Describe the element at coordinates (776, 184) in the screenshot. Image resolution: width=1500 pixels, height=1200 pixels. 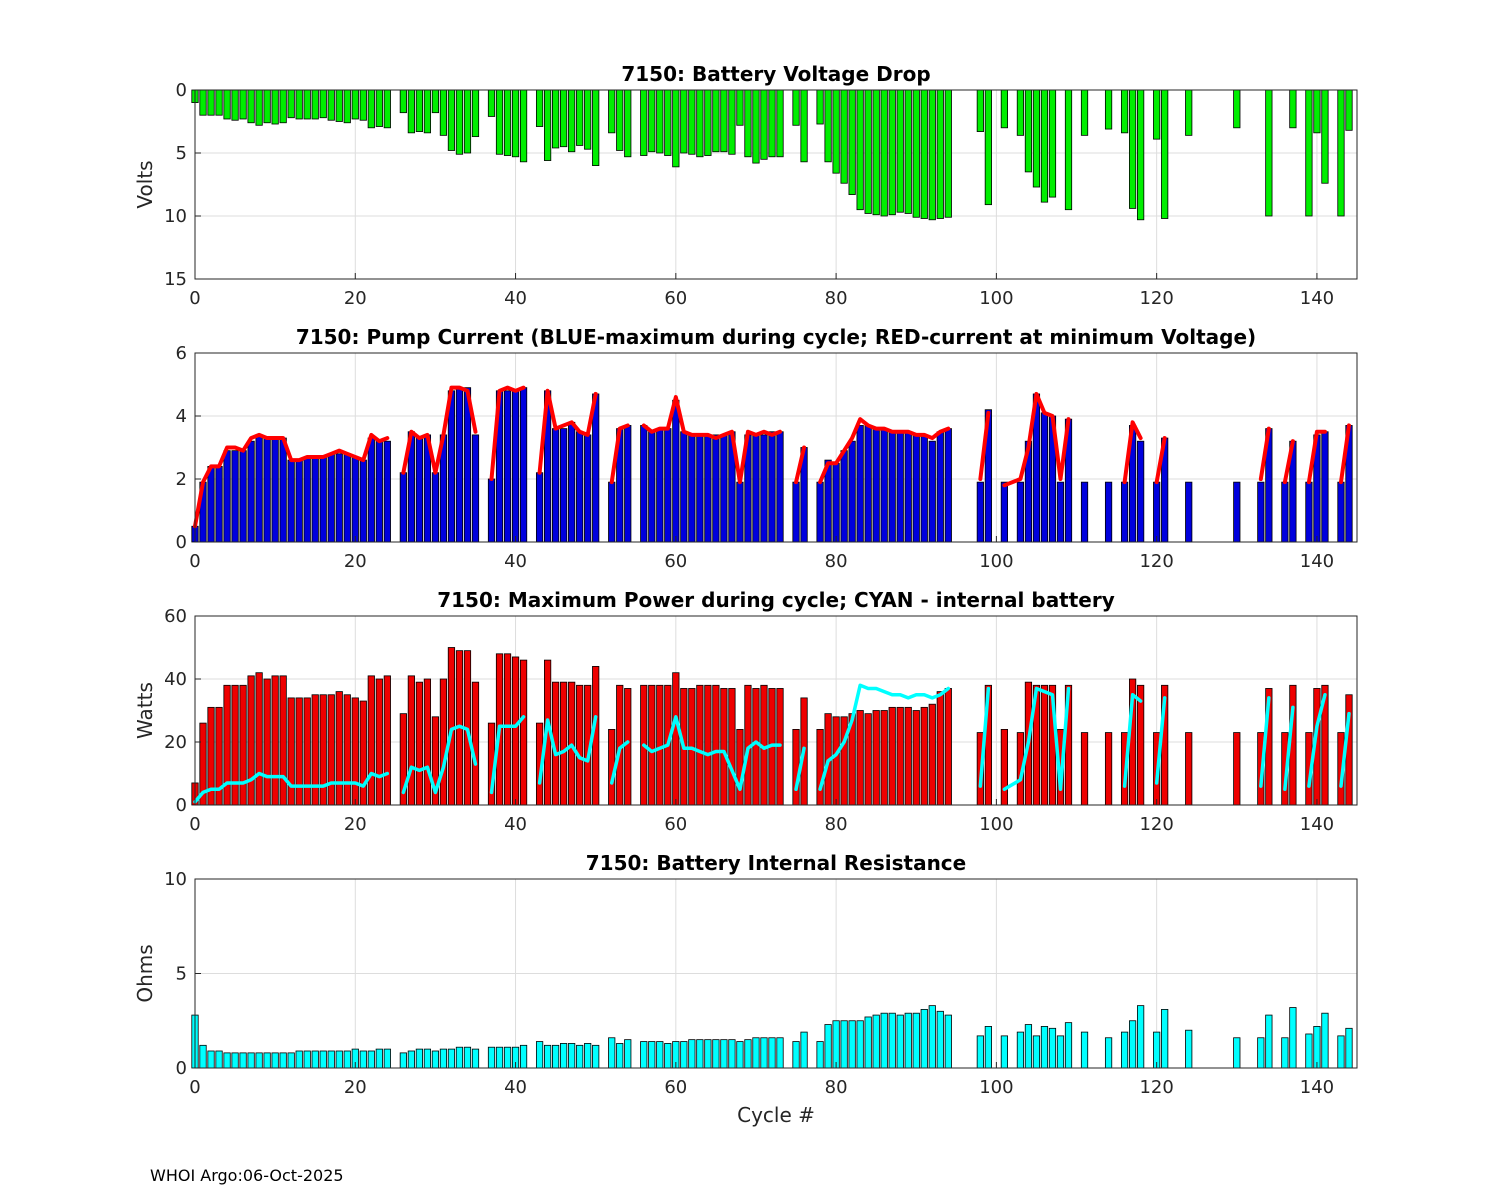
I see `voltage-axes-box` at that location.